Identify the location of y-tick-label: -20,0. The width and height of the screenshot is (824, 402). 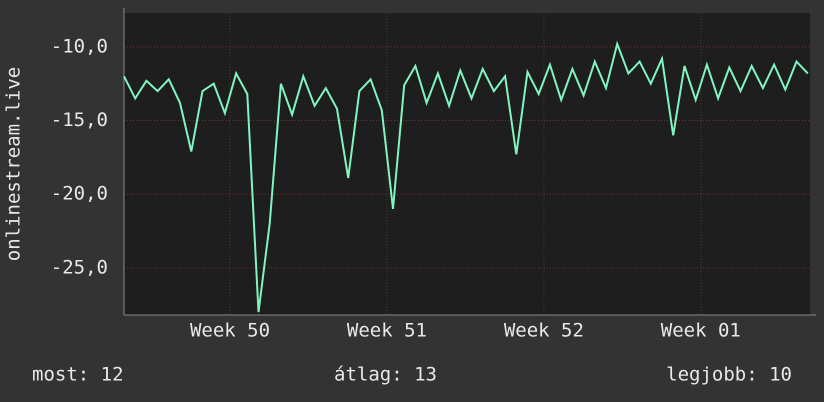
(79, 194).